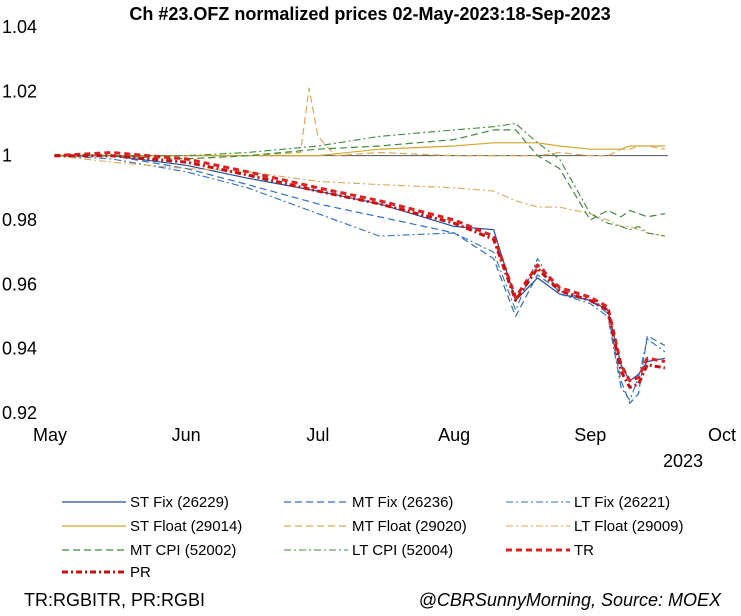 The width and height of the screenshot is (741, 616). Describe the element at coordinates (19, 27) in the screenshot. I see `y-tick-label: 1.04` at that location.